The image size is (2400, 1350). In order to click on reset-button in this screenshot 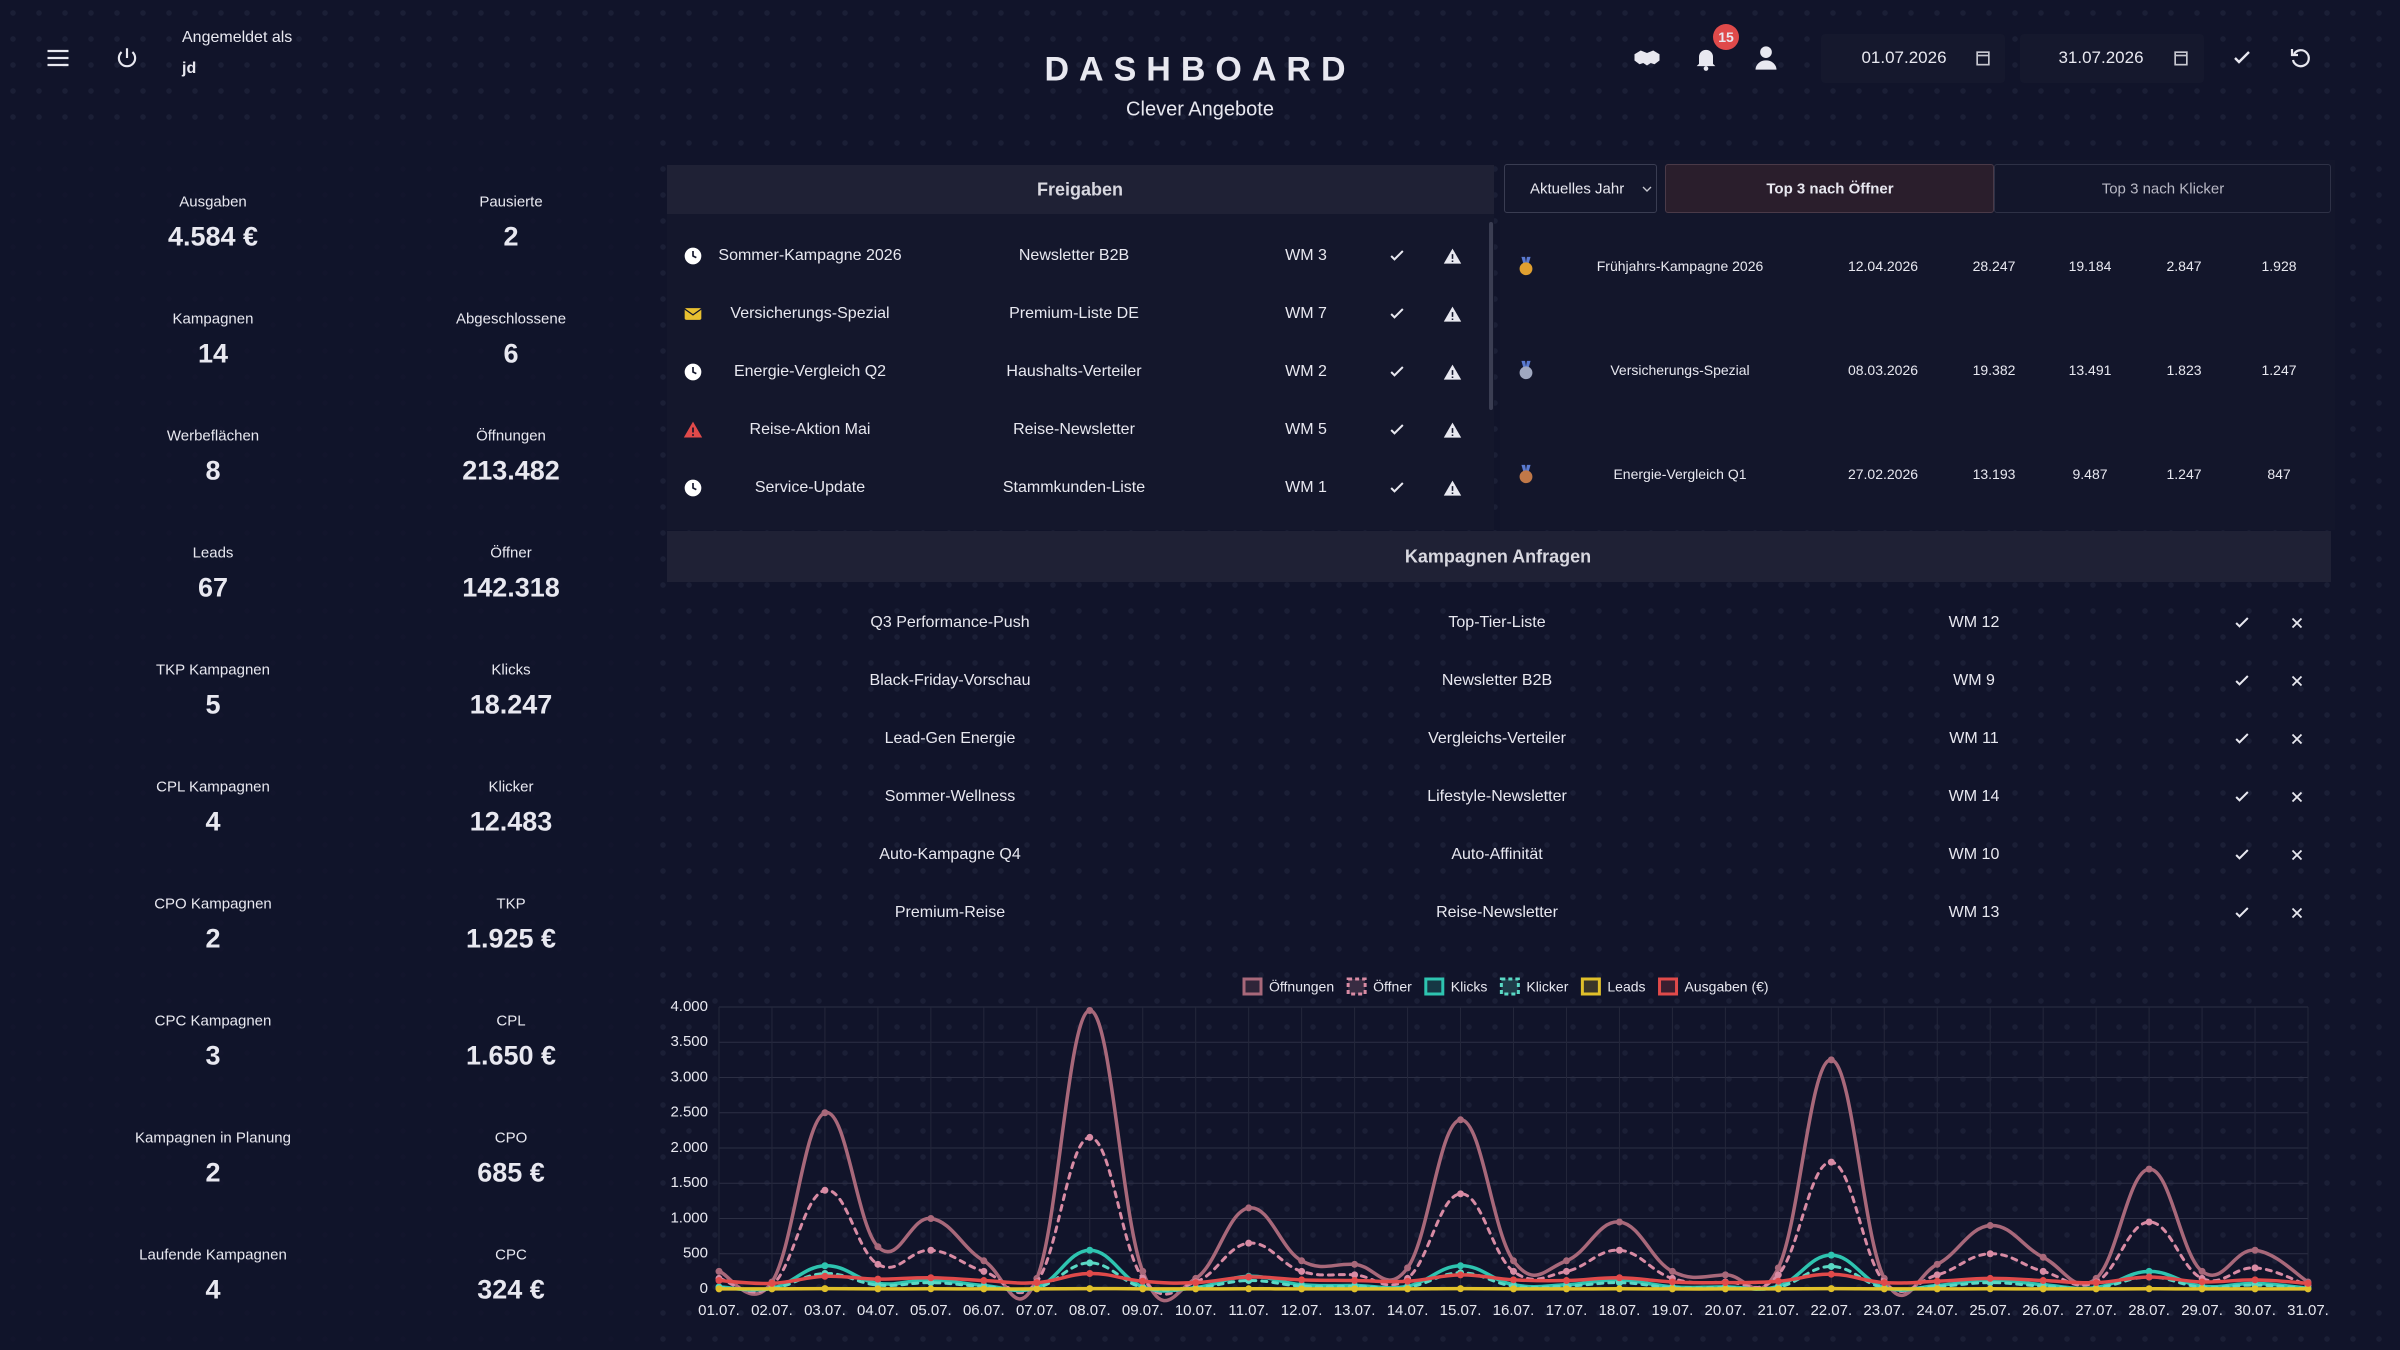, I will do `click(2300, 58)`.